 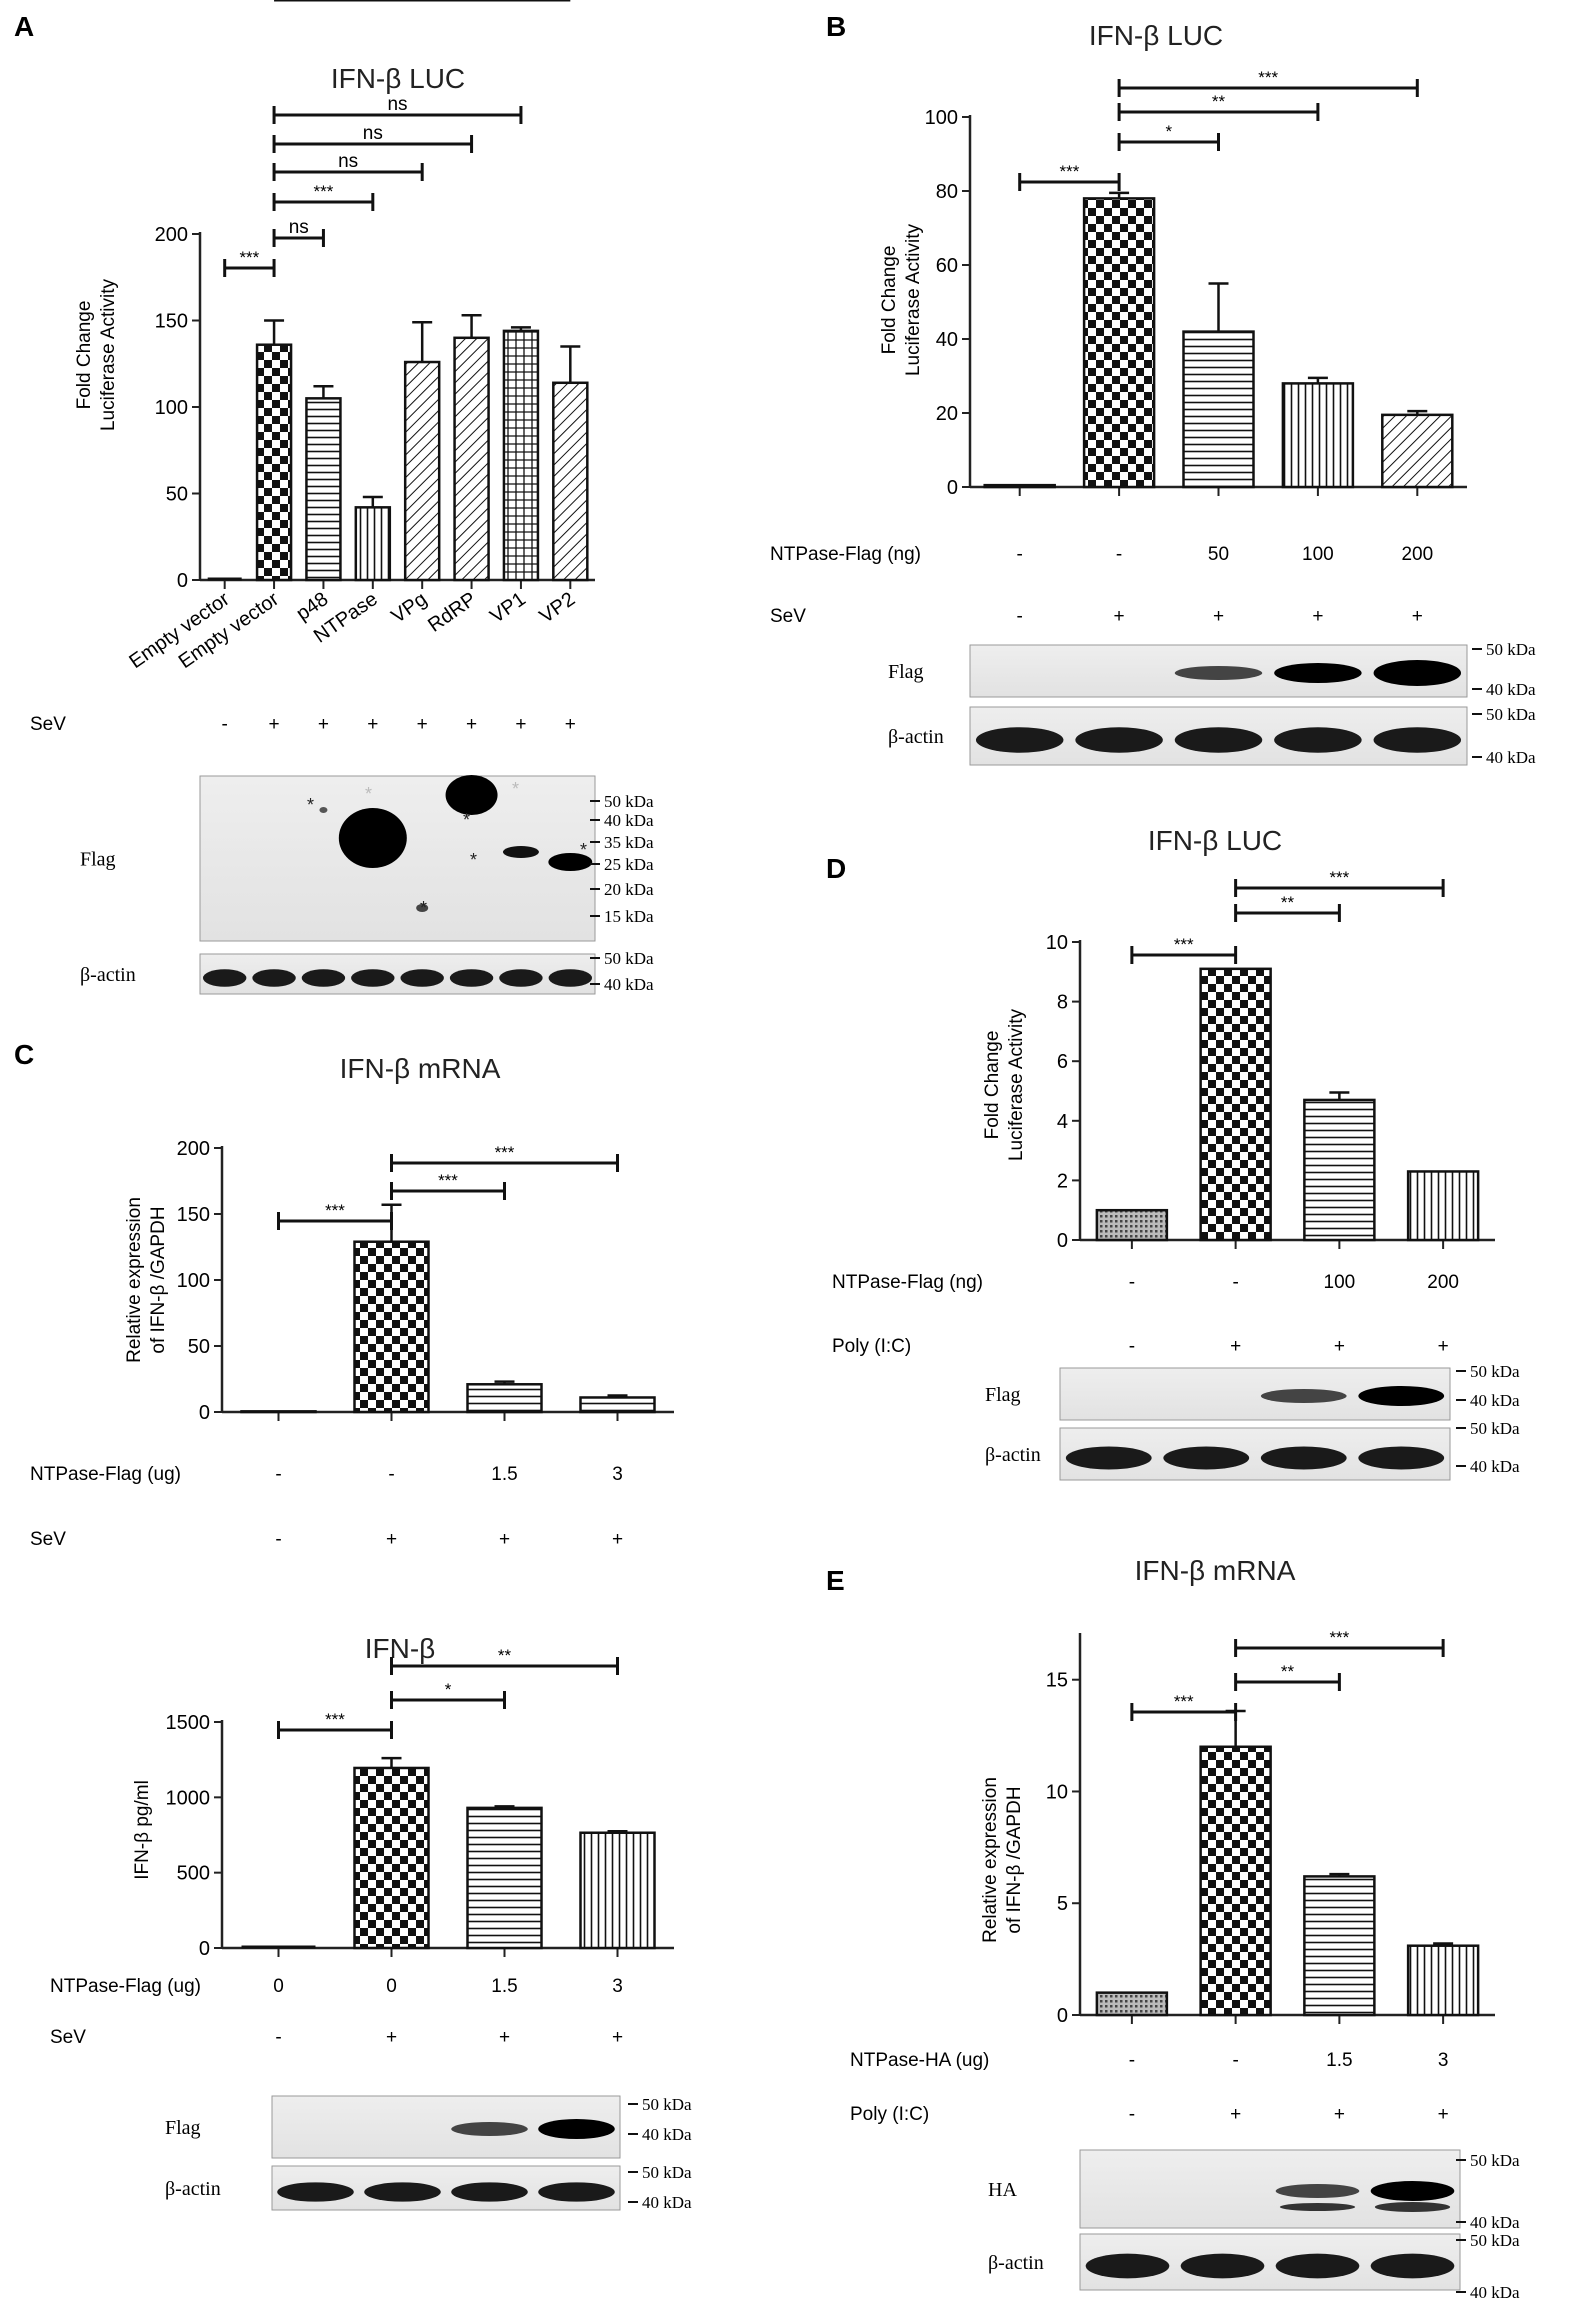 What do you see at coordinates (1062, 1062) in the screenshot?
I see `y-tick-label: 6` at bounding box center [1062, 1062].